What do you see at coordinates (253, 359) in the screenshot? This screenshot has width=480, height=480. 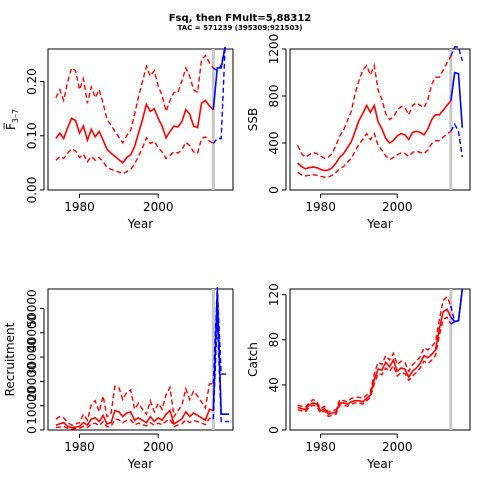 I see `y-axis-label: Catch` at bounding box center [253, 359].